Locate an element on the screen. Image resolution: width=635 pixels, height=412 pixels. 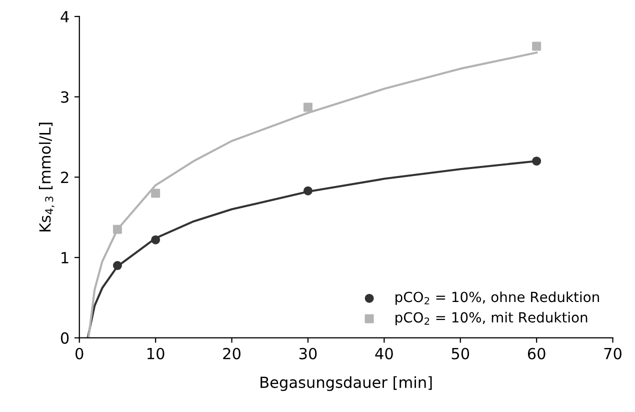
x-tick-label: 30 is located at coordinates (308, 354).